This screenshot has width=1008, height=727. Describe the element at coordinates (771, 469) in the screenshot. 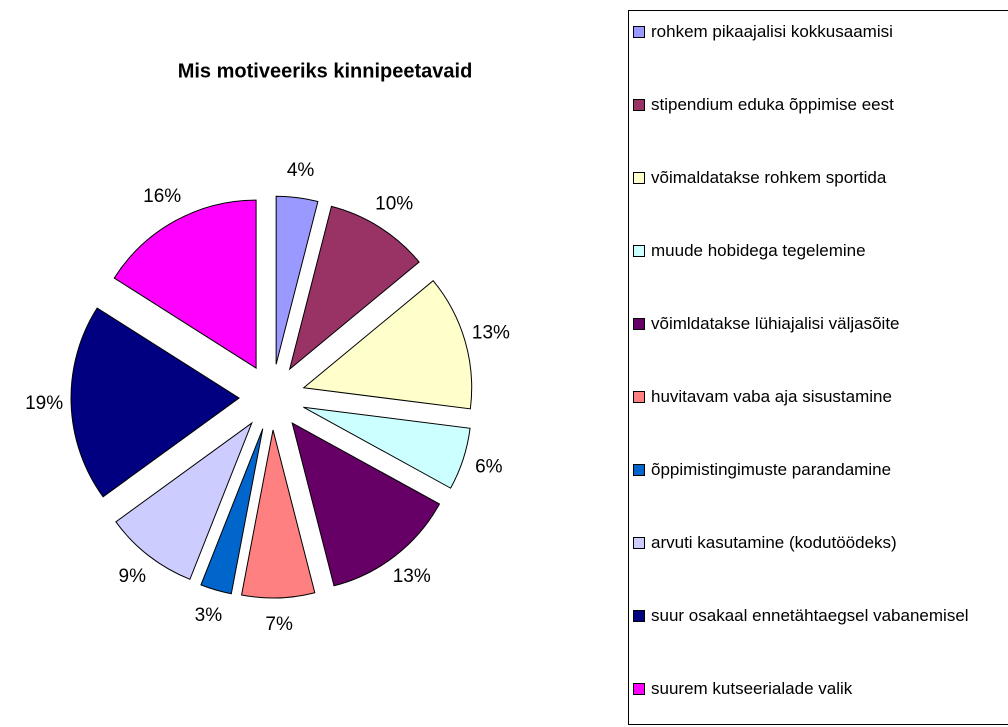

I see `legend-label: õppimistingimuste parandamine` at that location.